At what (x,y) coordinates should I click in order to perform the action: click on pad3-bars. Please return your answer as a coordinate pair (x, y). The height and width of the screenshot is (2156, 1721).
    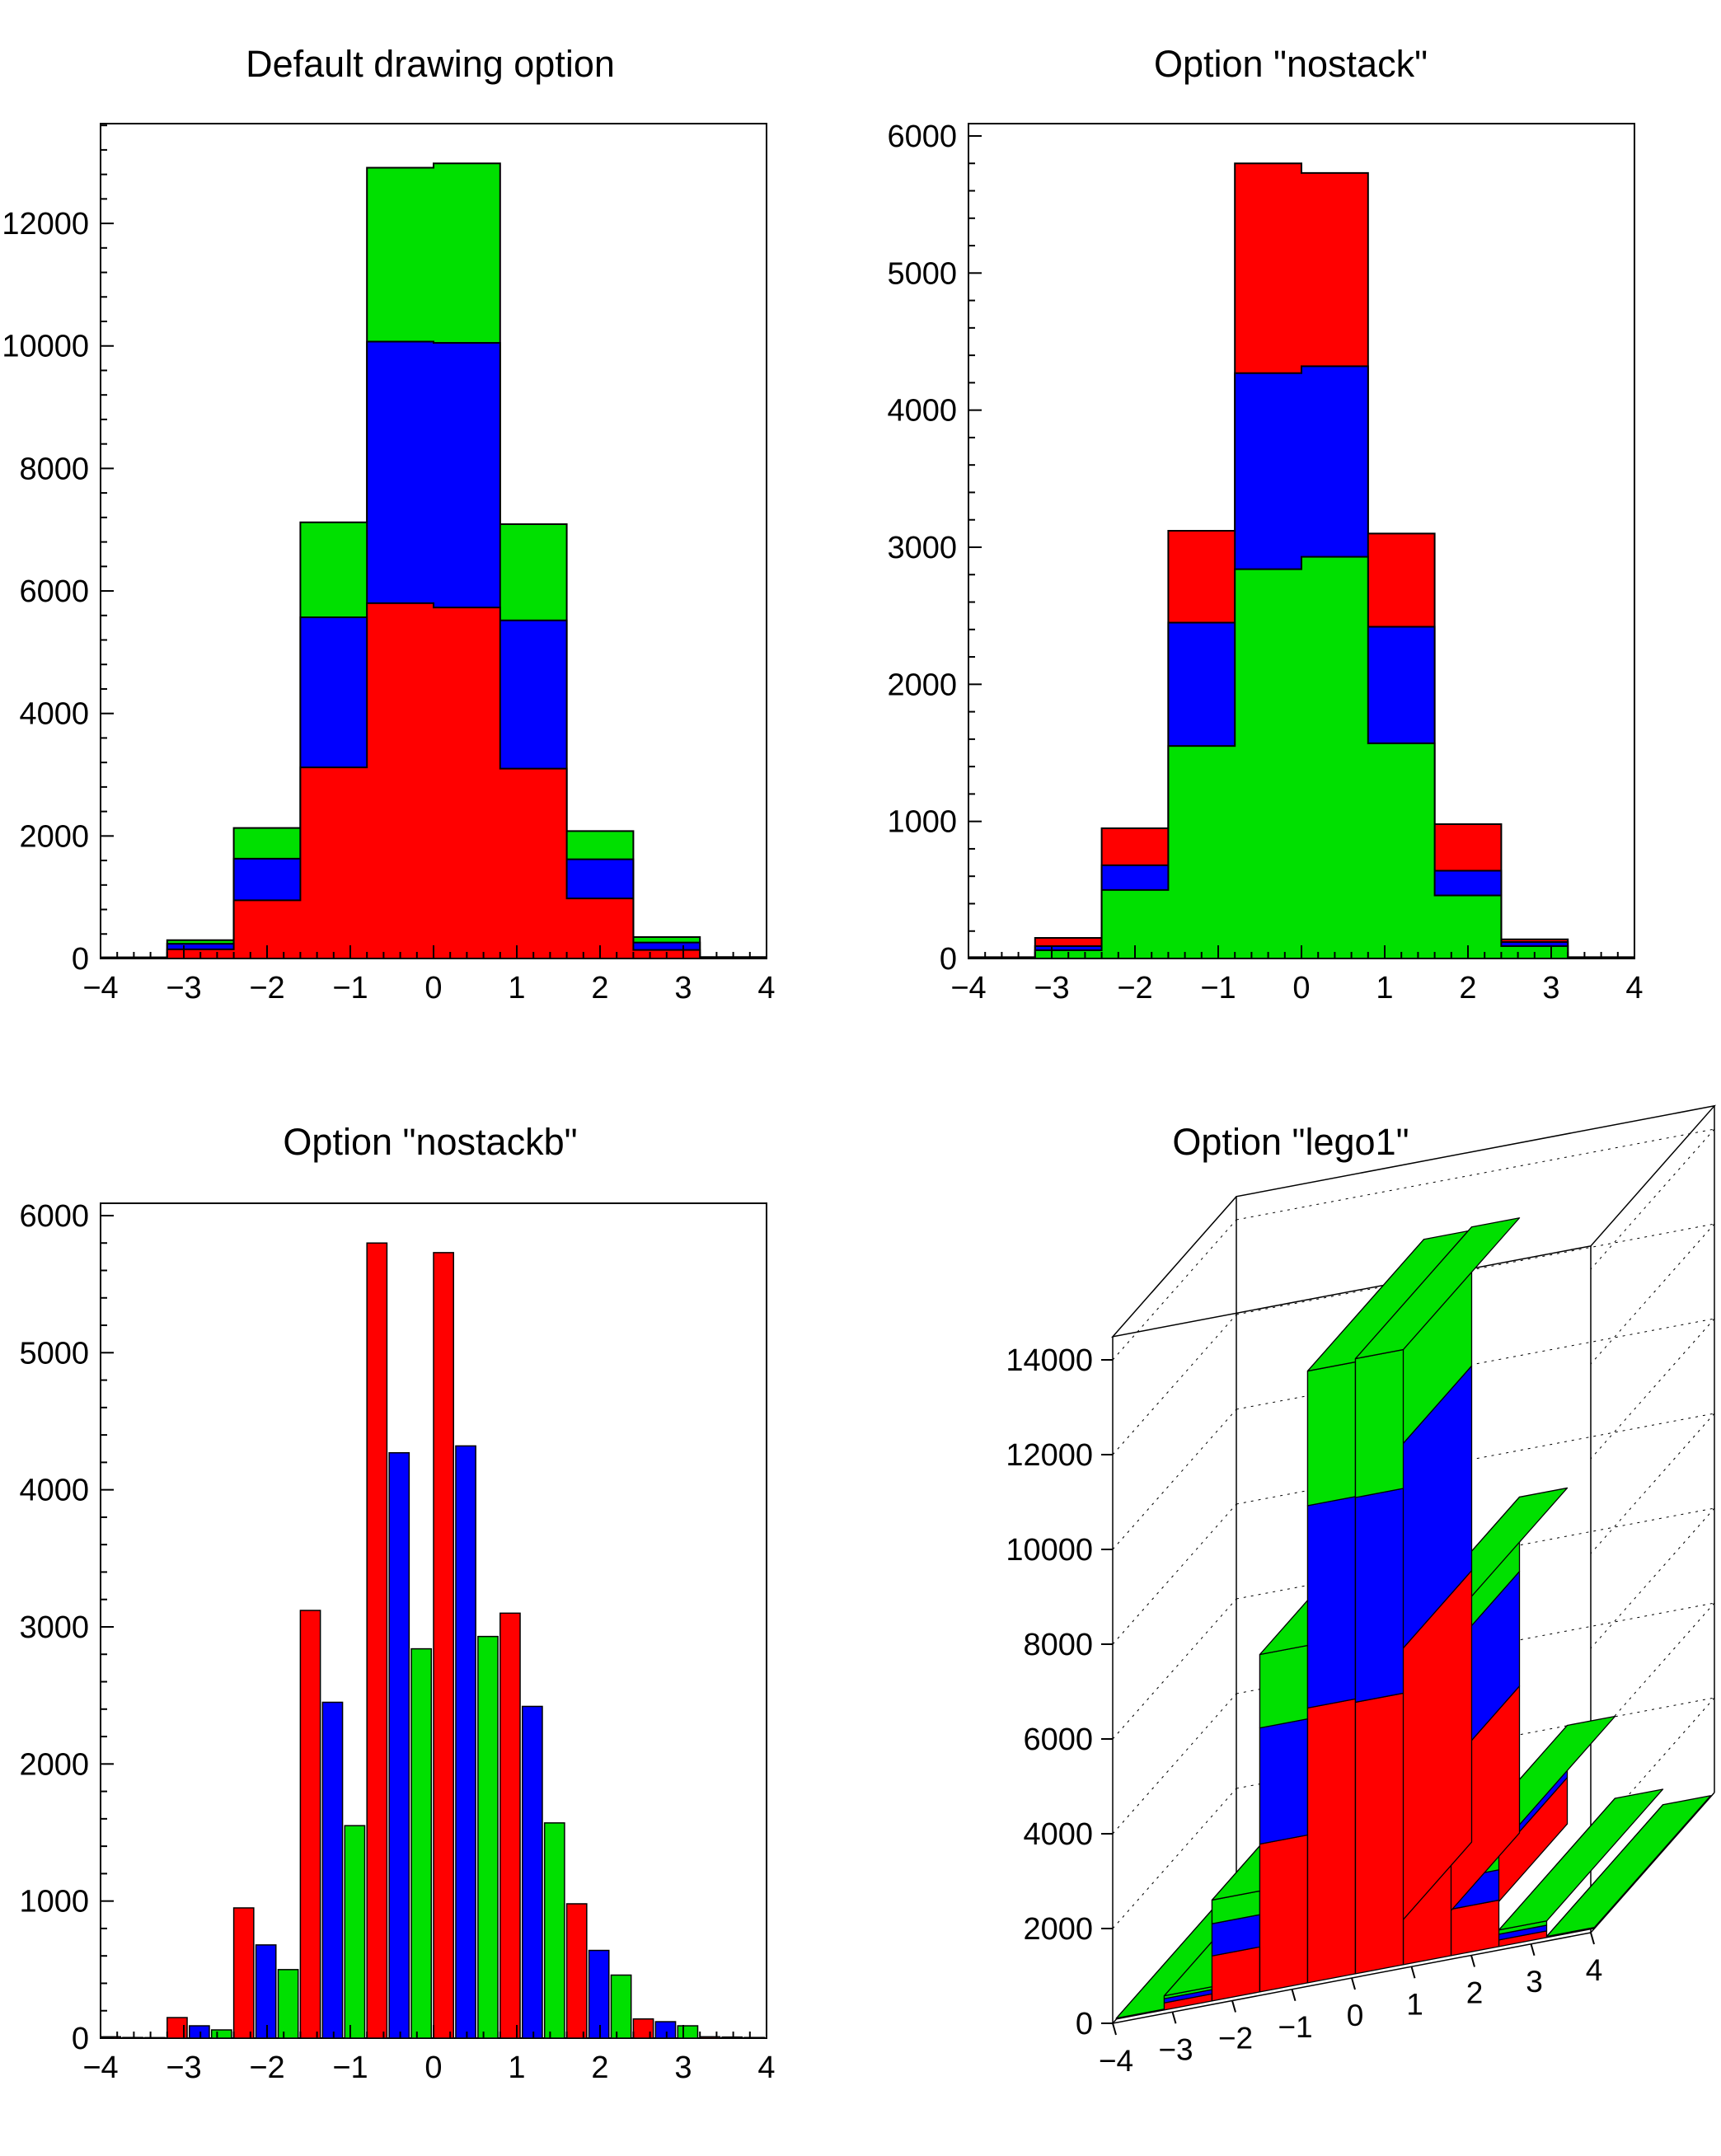
    Looking at the image, I should click on (433, 1640).